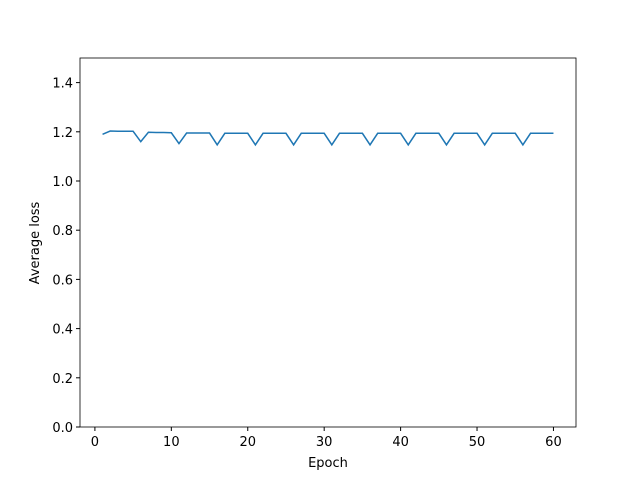 The image size is (640, 484). What do you see at coordinates (62, 182) in the screenshot?
I see `y-tick-label: 1.0` at bounding box center [62, 182].